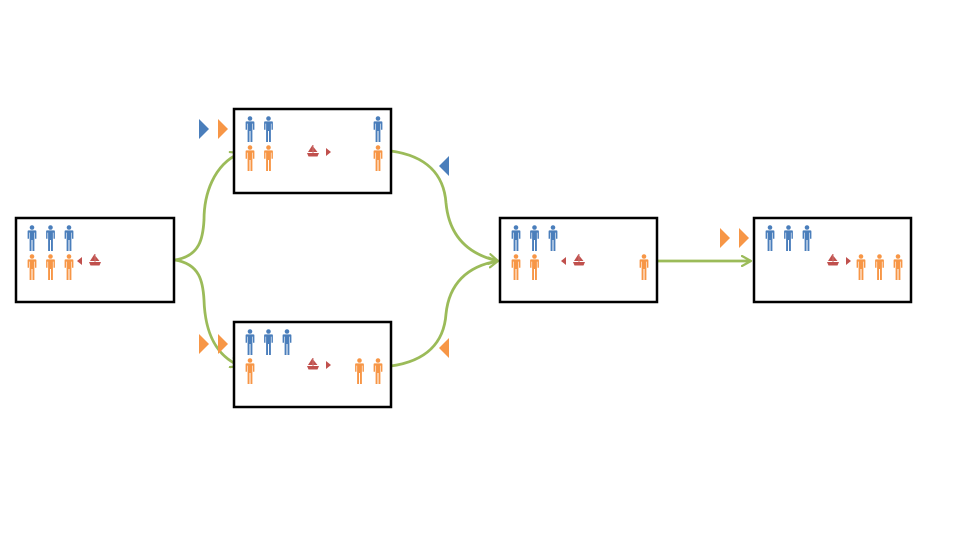  I want to click on arrow-start-to-upper, so click(207, 206).